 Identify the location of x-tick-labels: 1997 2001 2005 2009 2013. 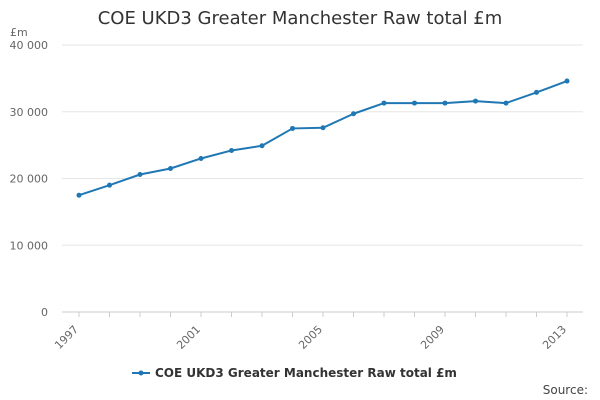
(310, 337).